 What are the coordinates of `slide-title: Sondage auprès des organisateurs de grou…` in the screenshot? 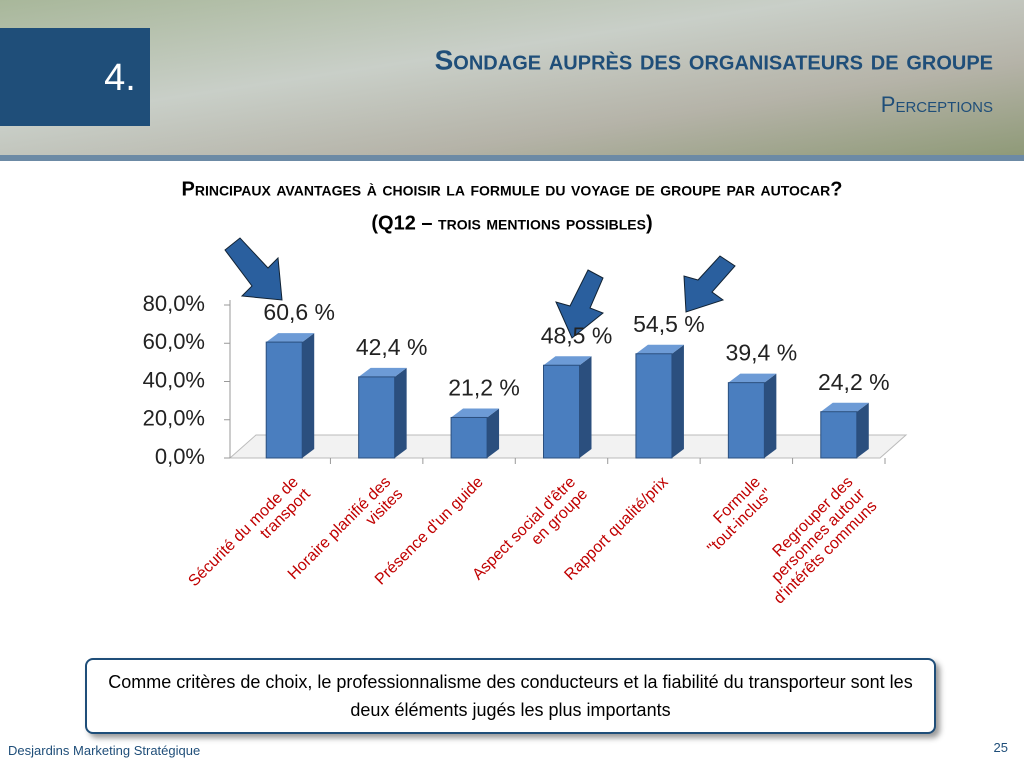 It's located at (714, 59).